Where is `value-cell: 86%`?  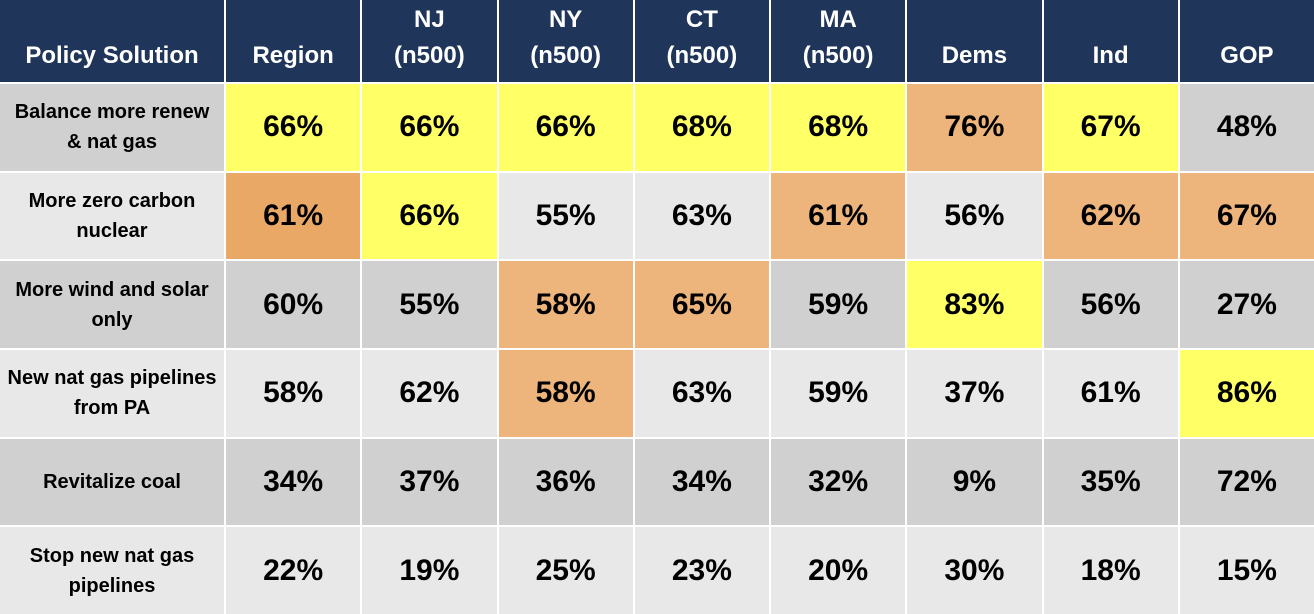
value-cell: 86% is located at coordinates (1246, 393).